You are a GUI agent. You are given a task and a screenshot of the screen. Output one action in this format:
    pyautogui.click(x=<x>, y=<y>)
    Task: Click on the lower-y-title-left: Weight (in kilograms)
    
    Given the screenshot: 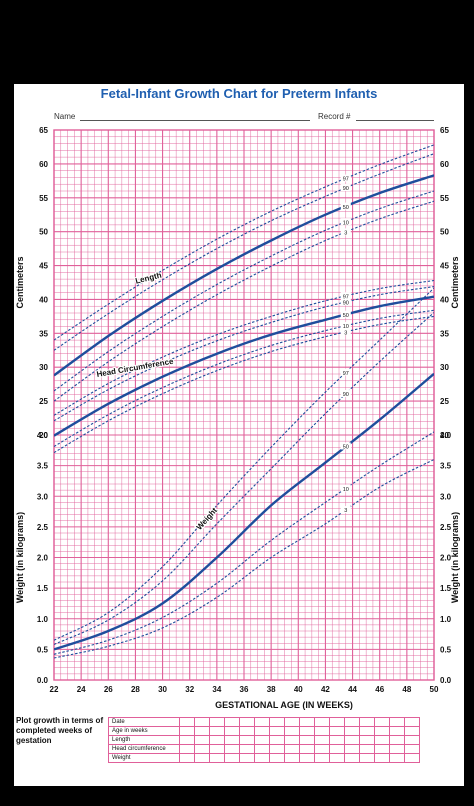 What is the action you would take?
    pyautogui.click(x=20, y=557)
    